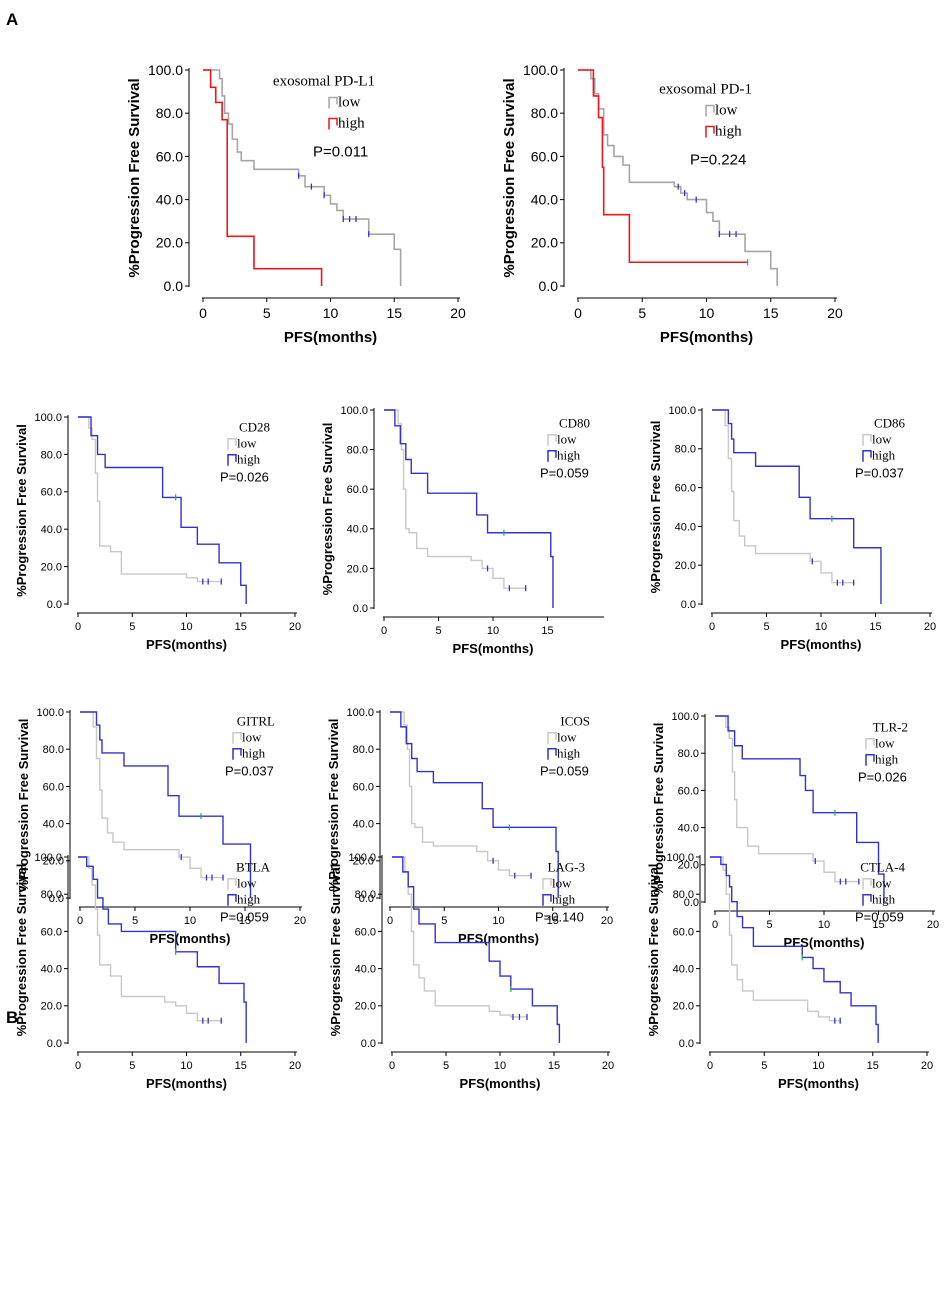 This screenshot has width=949, height=1299. What do you see at coordinates (340, 152) in the screenshot?
I see `p-value: P=0.011` at bounding box center [340, 152].